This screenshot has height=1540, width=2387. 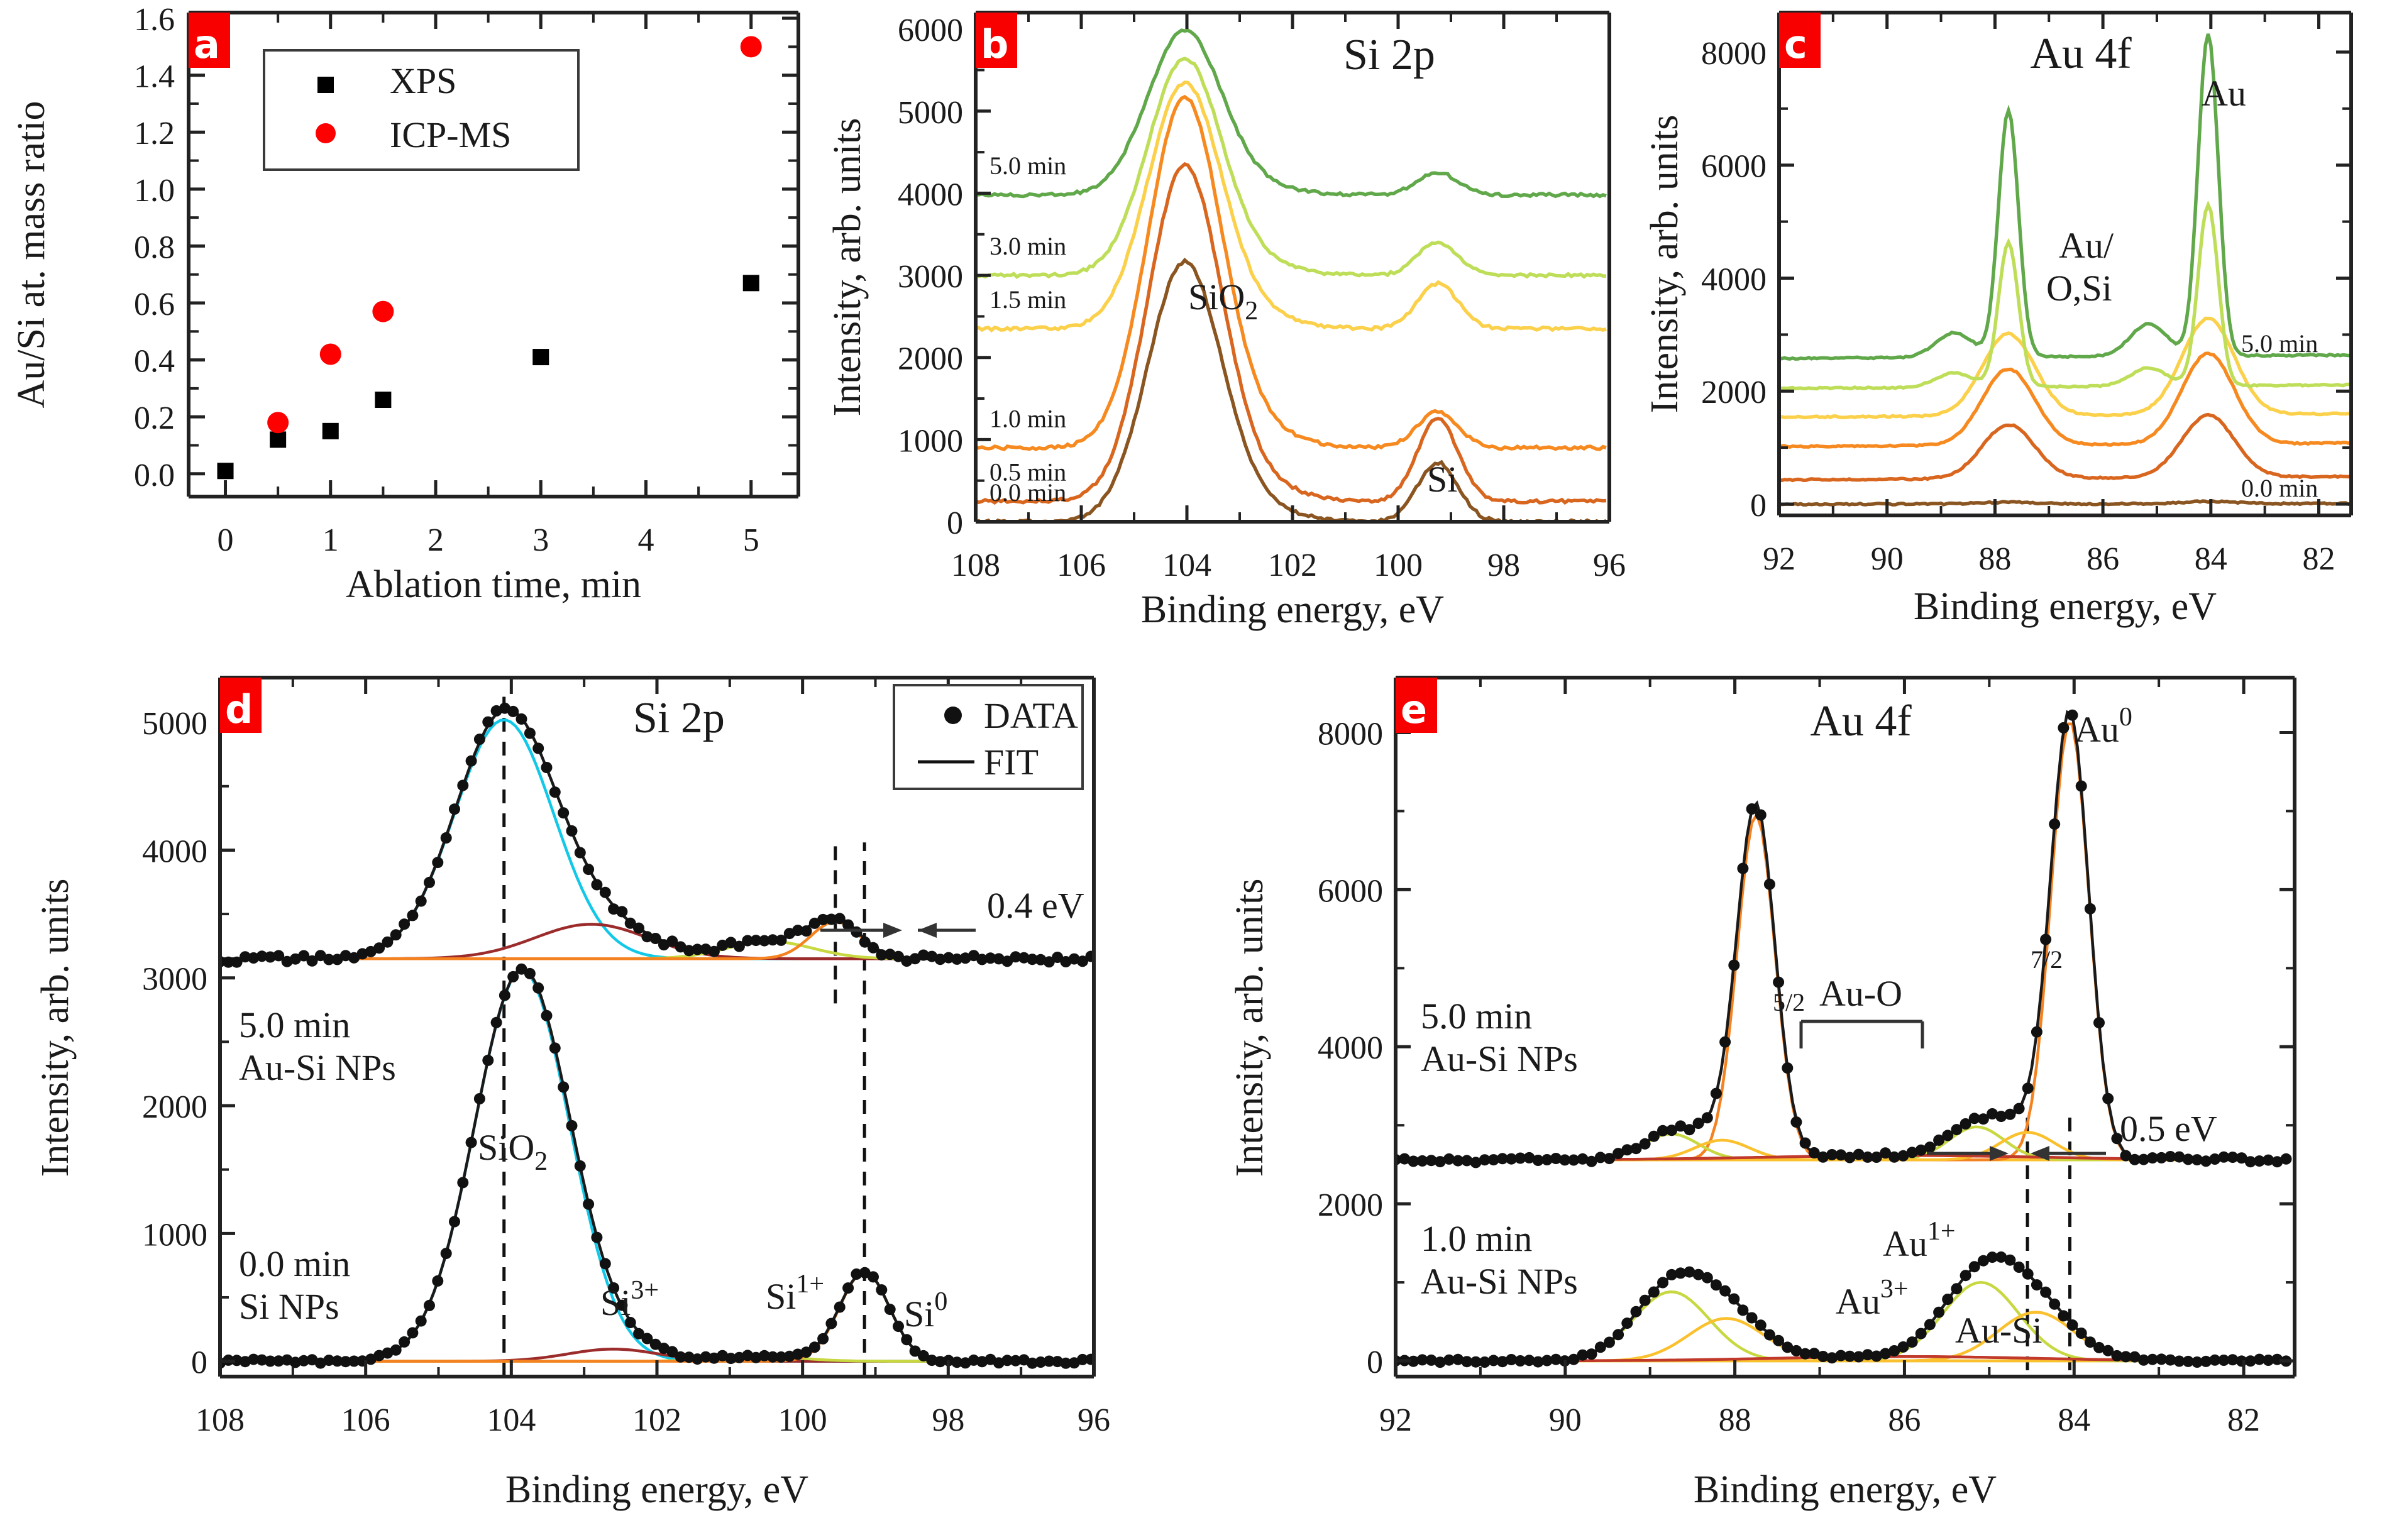 I want to click on panel-tag-e: e, so click(x=1414, y=709).